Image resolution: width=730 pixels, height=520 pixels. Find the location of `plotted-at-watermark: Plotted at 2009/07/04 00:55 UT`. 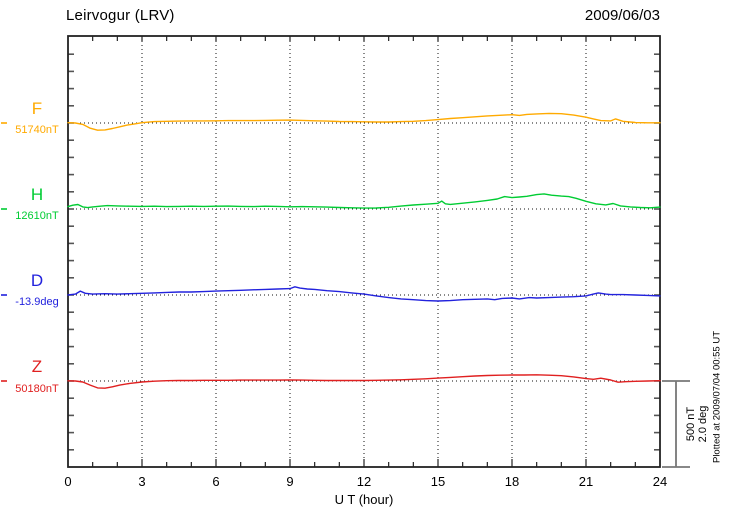

plotted-at-watermark: Plotted at 2009/07/04 00:55 UT is located at coordinates (717, 397).